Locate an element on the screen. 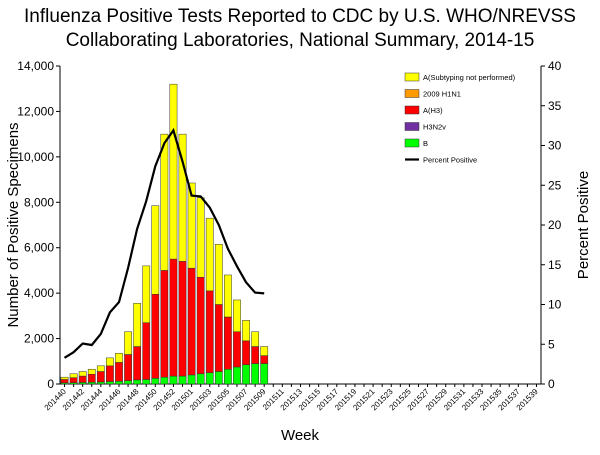  y2-tick-label: 5 is located at coordinates (551, 344).